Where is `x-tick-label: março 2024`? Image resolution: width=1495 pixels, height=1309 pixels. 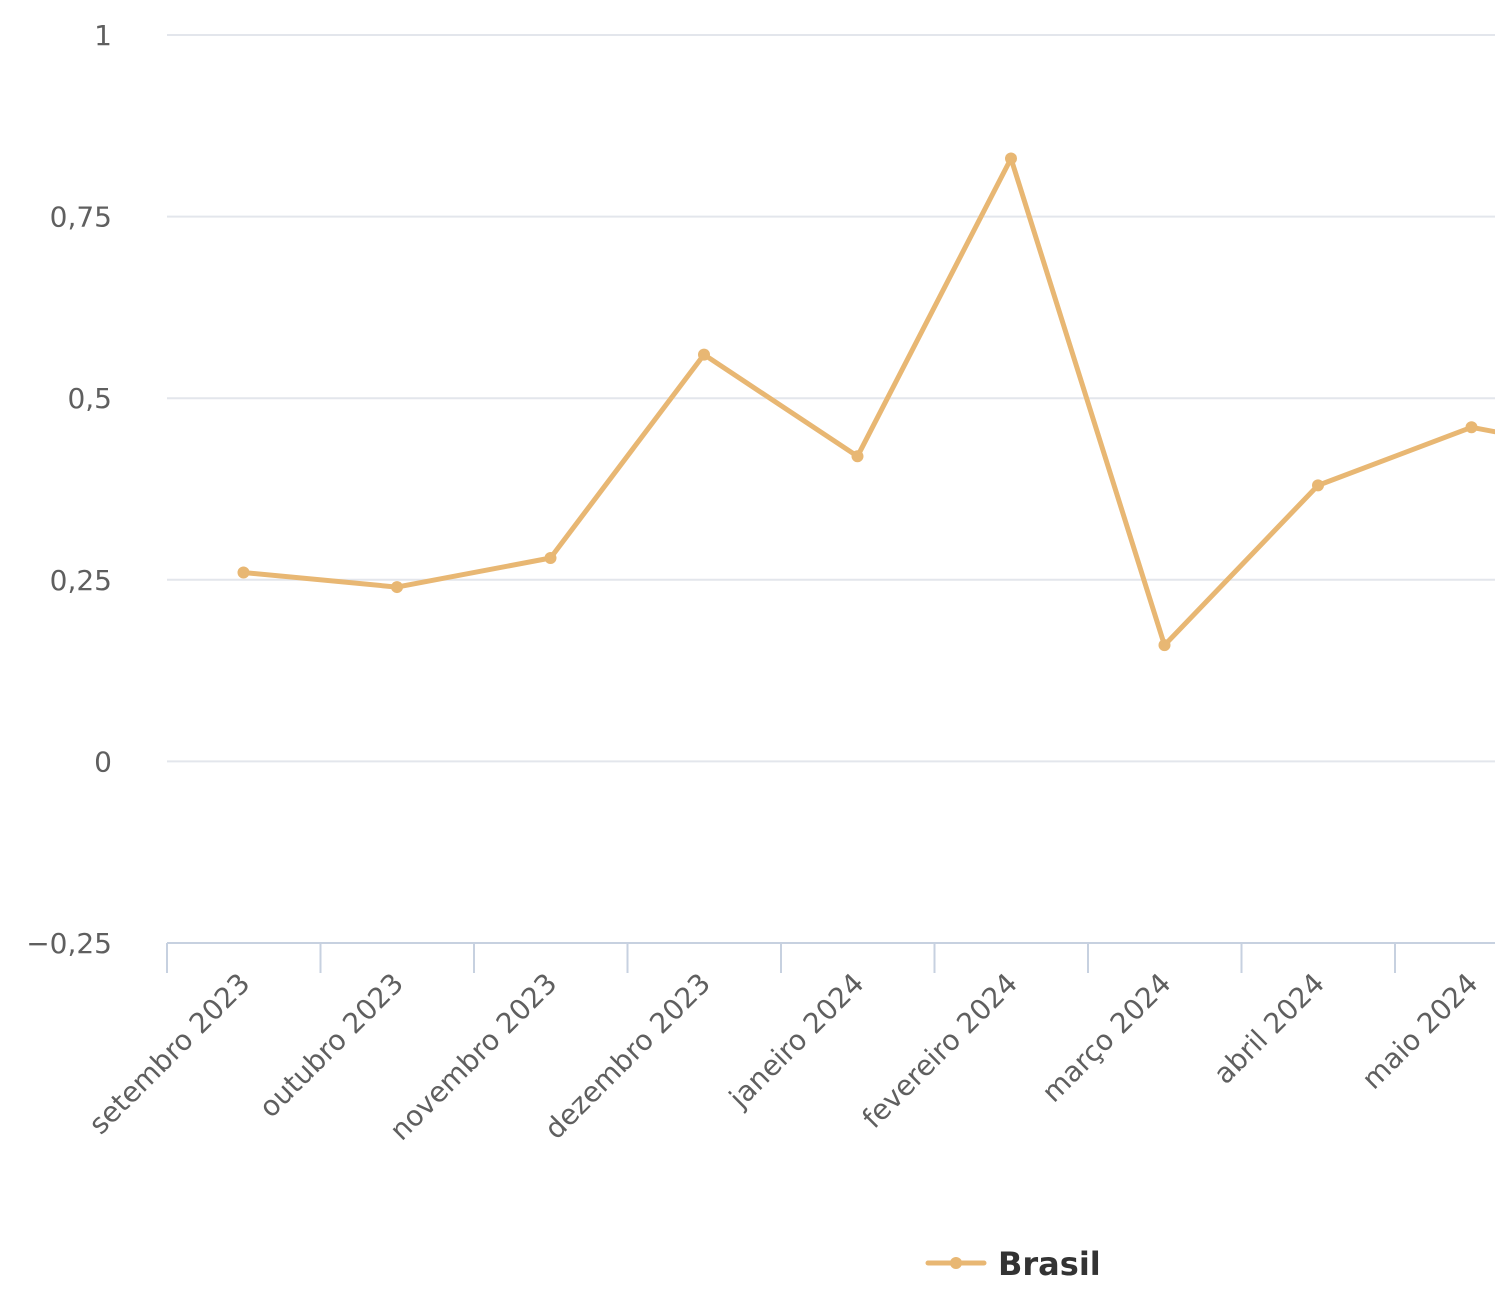
x-tick-label: março 2024 is located at coordinates (1106, 1038).